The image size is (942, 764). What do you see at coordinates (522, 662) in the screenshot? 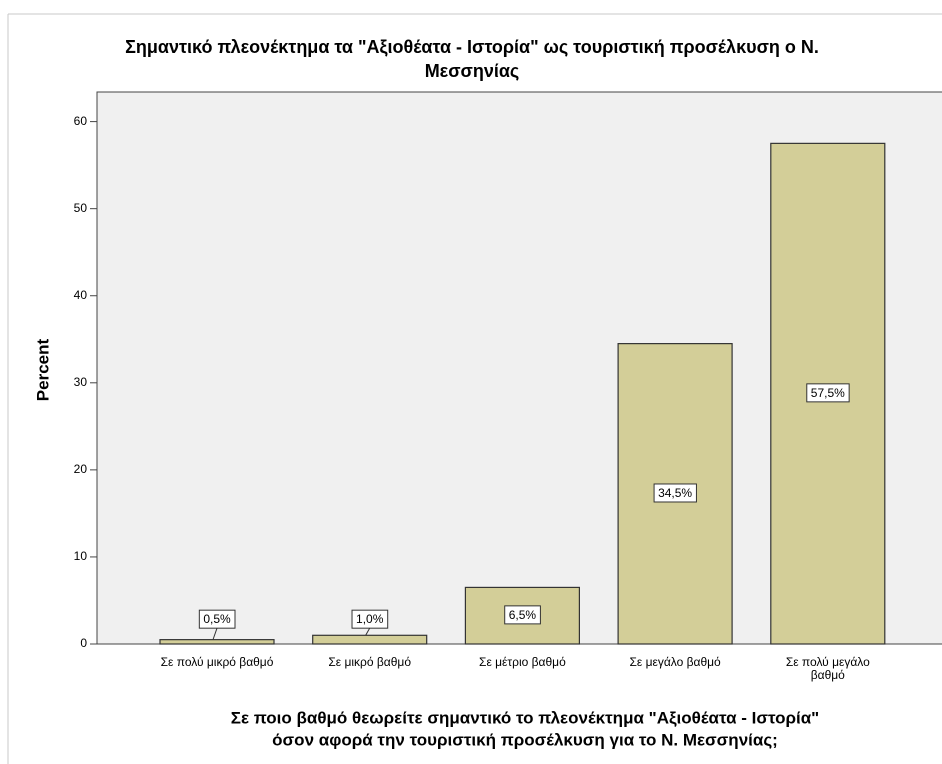
I see `x-tick-label: Σε μέτριο βαθμό` at bounding box center [522, 662].